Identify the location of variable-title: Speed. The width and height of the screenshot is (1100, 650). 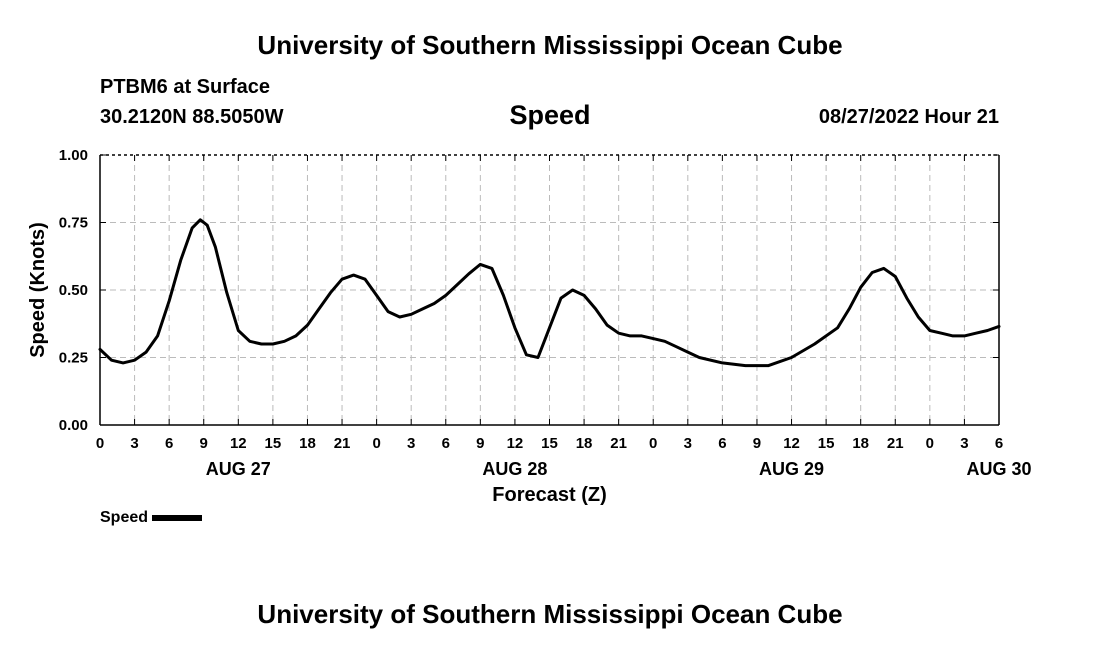
(550, 115).